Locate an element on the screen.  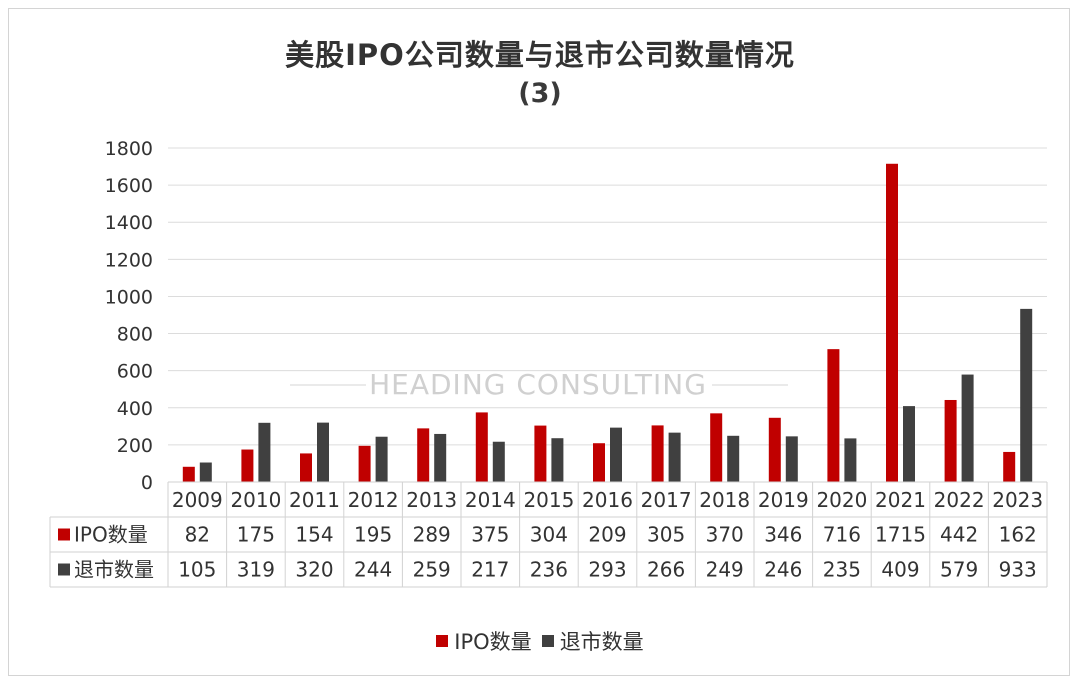
x-tick-label: 2019 is located at coordinates (783, 500).